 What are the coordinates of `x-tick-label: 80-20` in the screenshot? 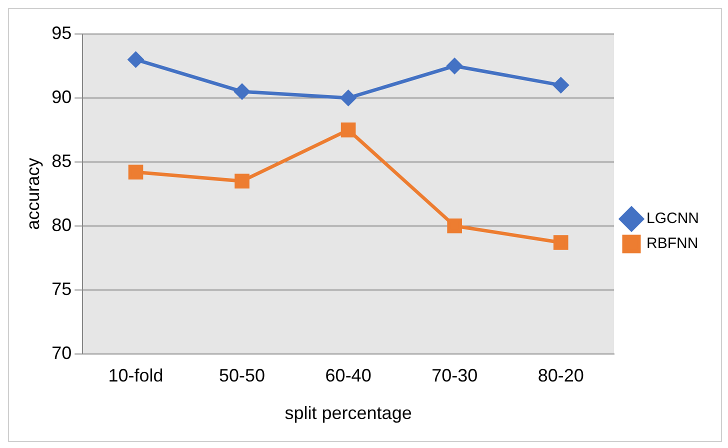 It's located at (561, 376).